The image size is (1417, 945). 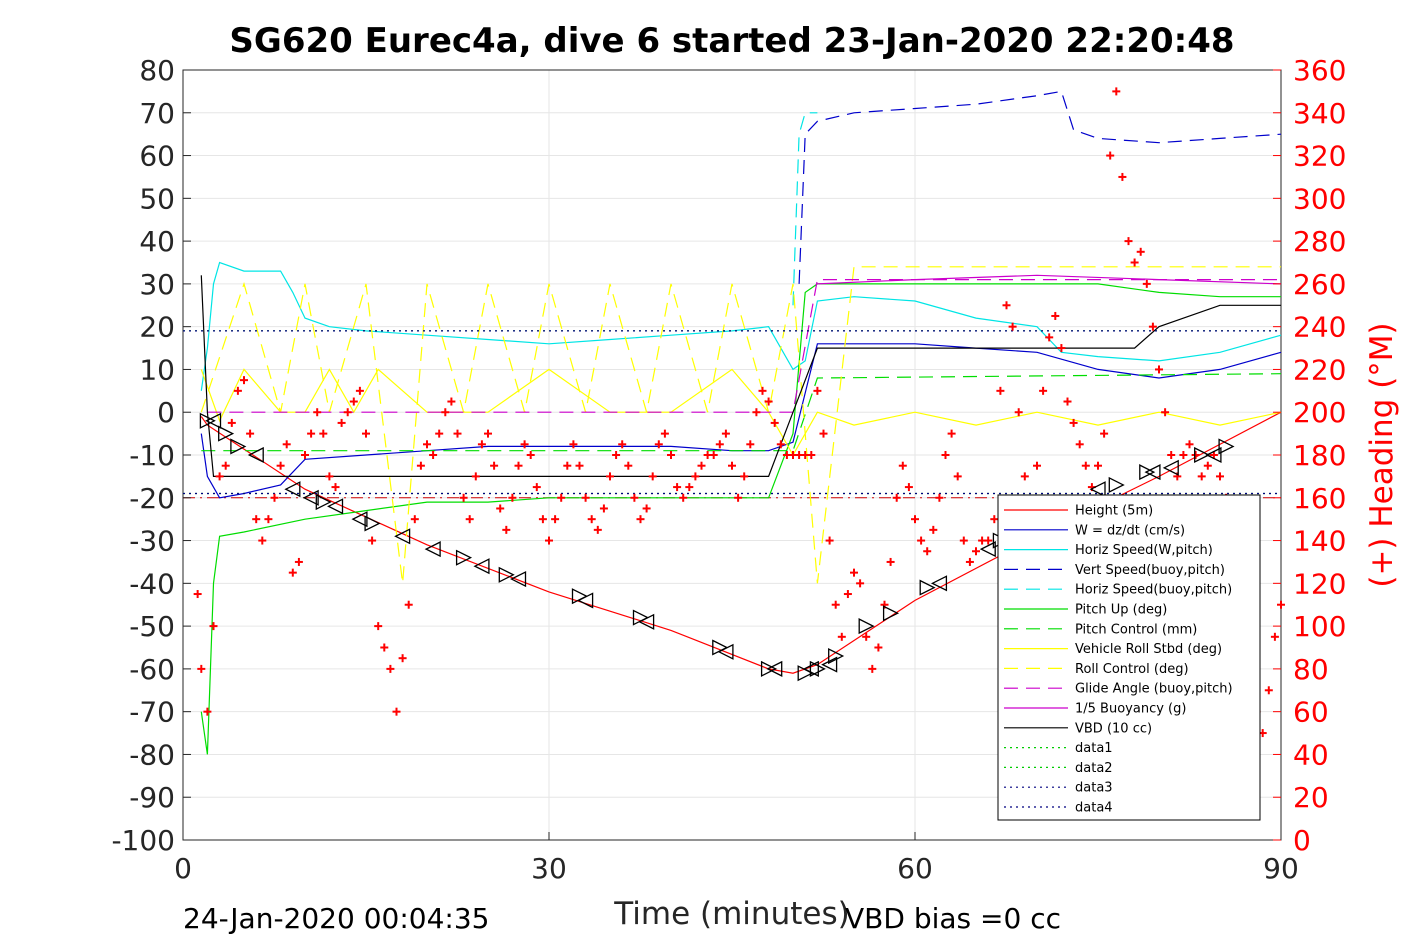 I want to click on legend-label: Roll Control (deg), so click(x=1132, y=669).